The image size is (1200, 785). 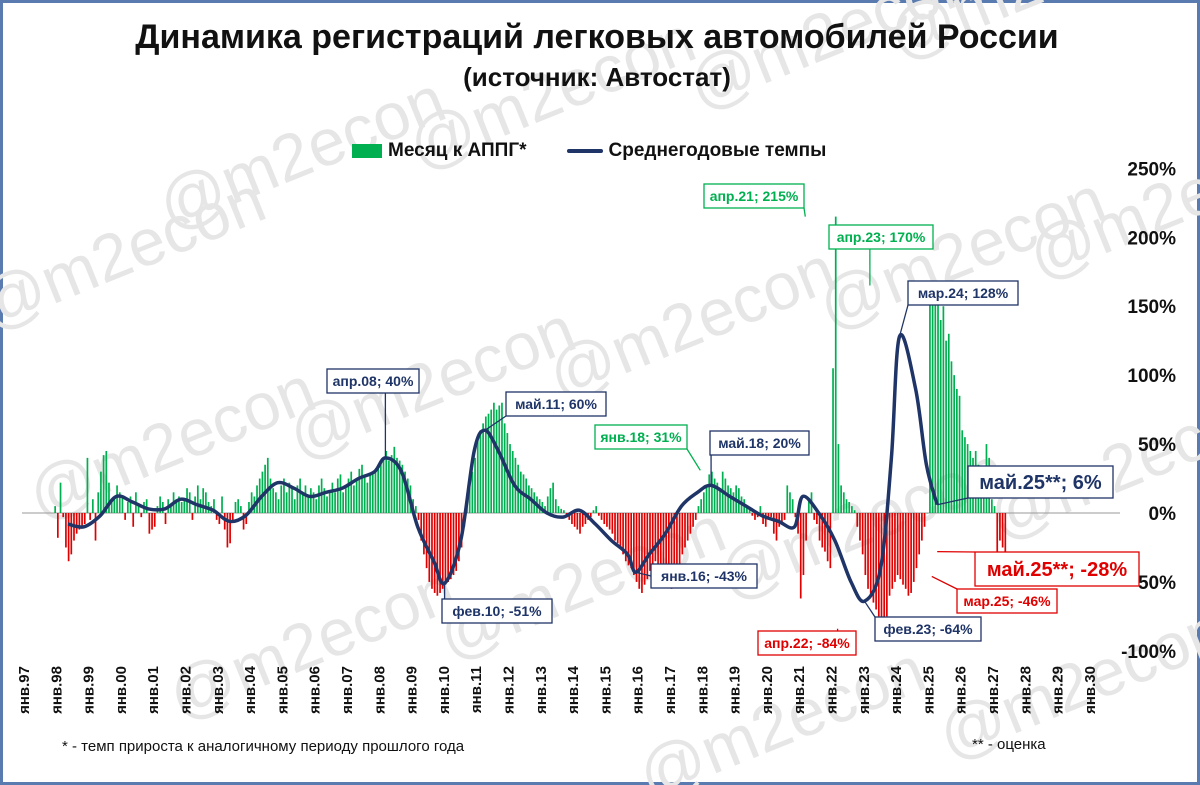 What do you see at coordinates (993, 690) in the screenshot?
I see `x-tick-label: янв.27` at bounding box center [993, 690].